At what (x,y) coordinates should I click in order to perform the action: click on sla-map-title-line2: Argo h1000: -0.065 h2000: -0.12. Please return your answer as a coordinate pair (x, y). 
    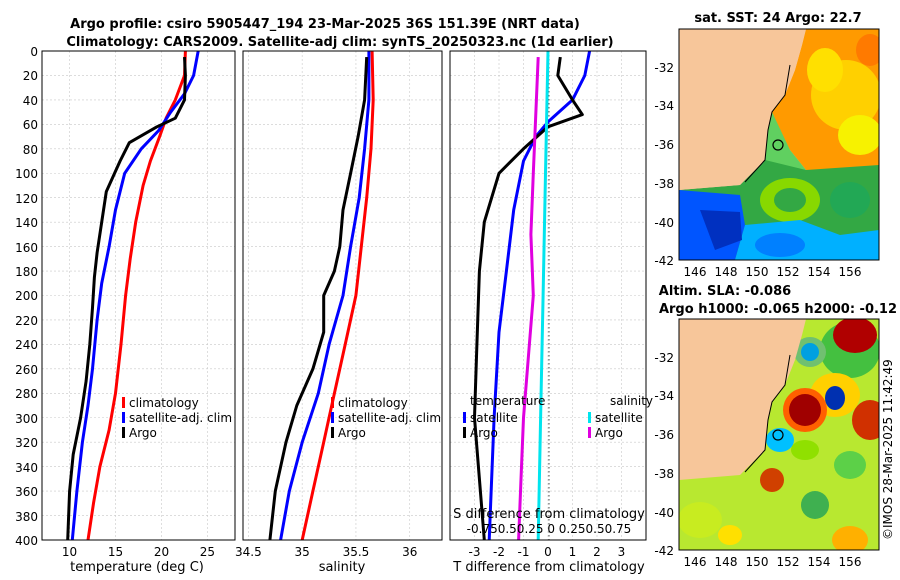
    Looking at the image, I should click on (778, 309).